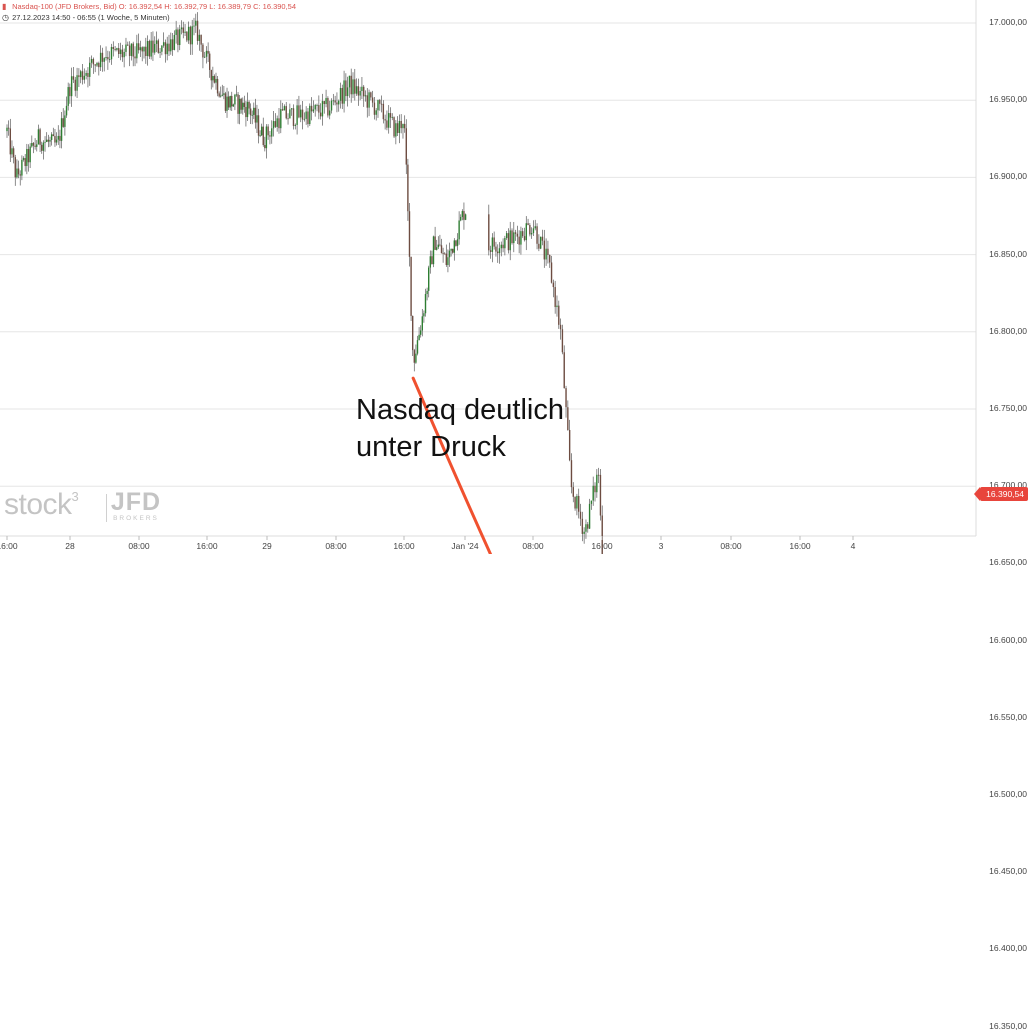 The height and width of the screenshot is (1031, 1030). I want to click on y-tick-label: 17.000,00, so click(1008, 22).